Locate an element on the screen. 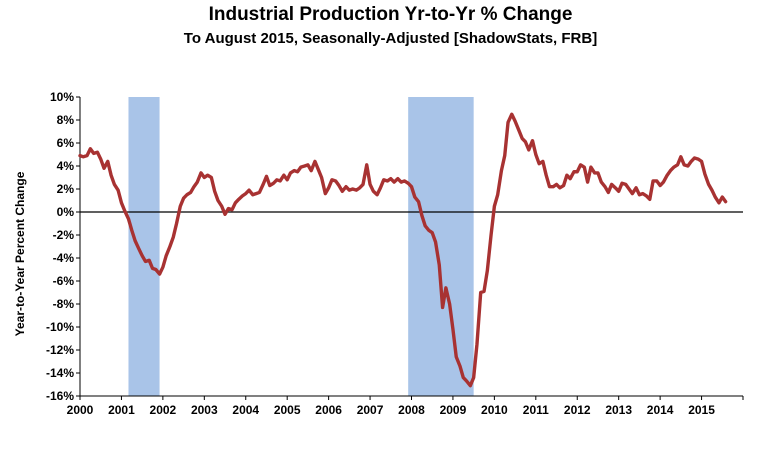 Image resolution: width=781 pixels, height=463 pixels. y-tick-label: -4% is located at coordinates (64, 258).